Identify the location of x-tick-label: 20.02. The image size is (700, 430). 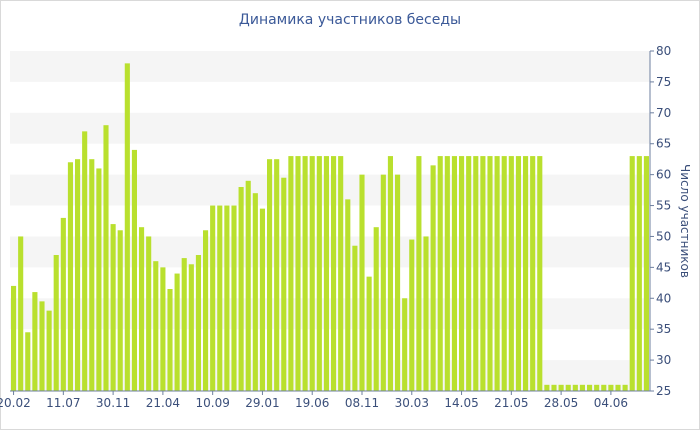
(15, 403).